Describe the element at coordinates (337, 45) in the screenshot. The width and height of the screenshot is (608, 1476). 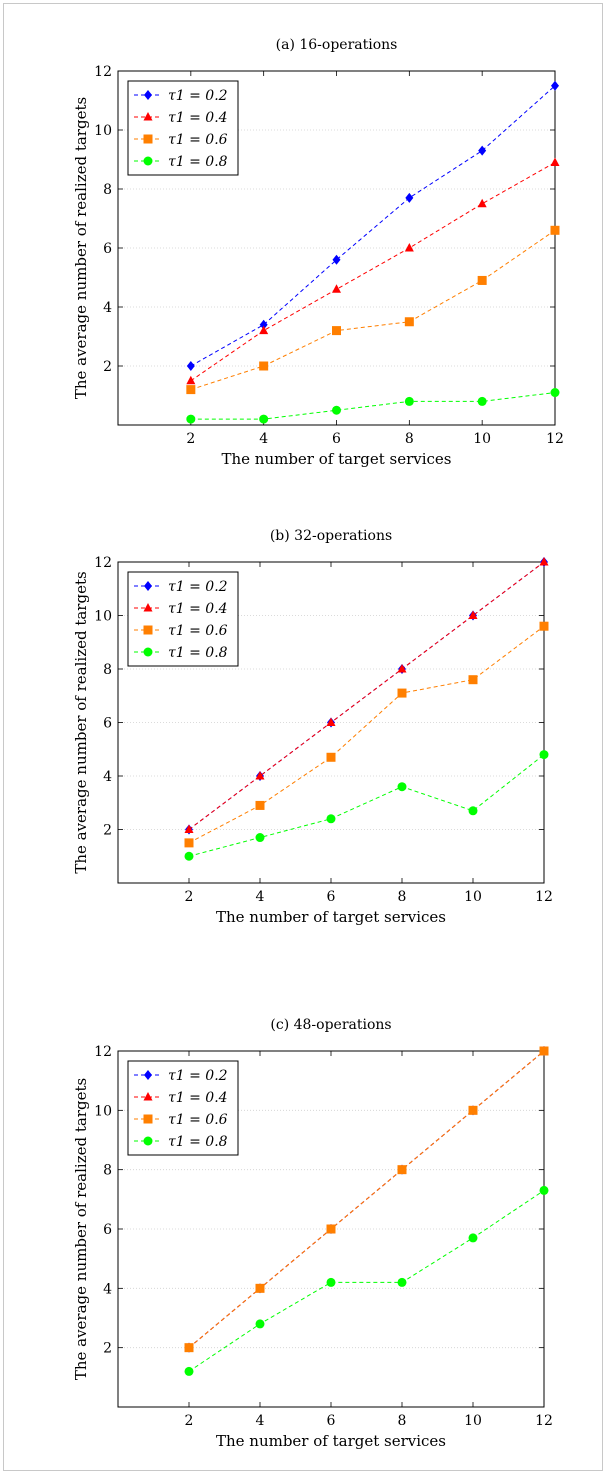
I see `chart-title: (a) 16-operations` at that location.